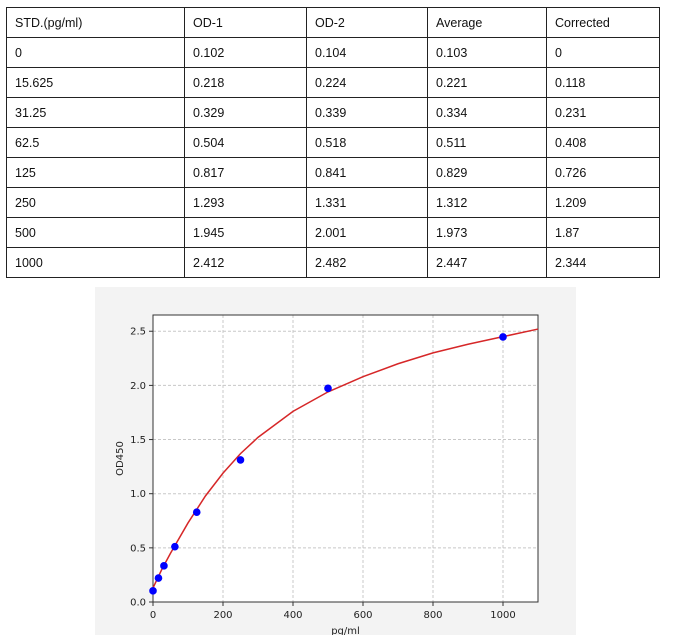 Image resolution: width=692 pixels, height=640 pixels. Describe the element at coordinates (603, 232) in the screenshot. I see `table-cell: 1.87` at that location.